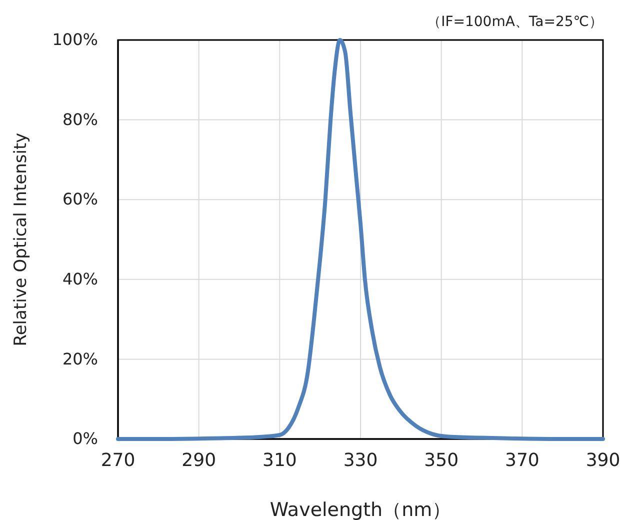 This screenshot has width=627, height=520. What do you see at coordinates (603, 460) in the screenshot?
I see `x-tick-label: 390` at bounding box center [603, 460].